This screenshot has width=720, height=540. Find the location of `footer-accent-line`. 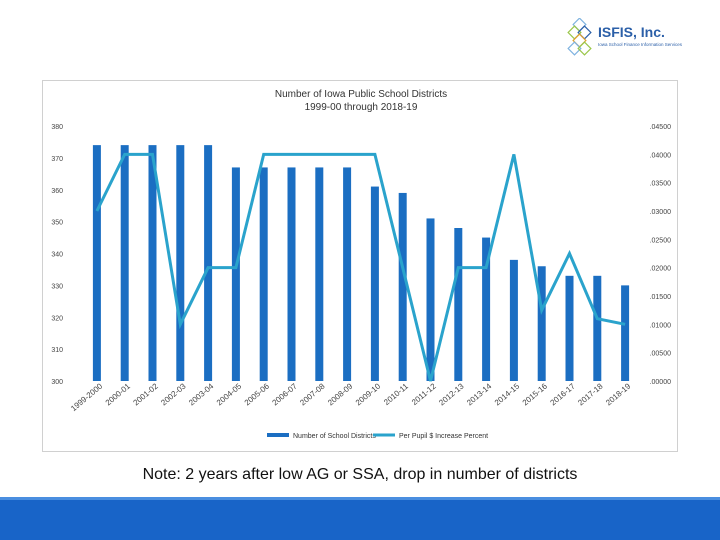

footer-accent-line is located at coordinates (360, 498).